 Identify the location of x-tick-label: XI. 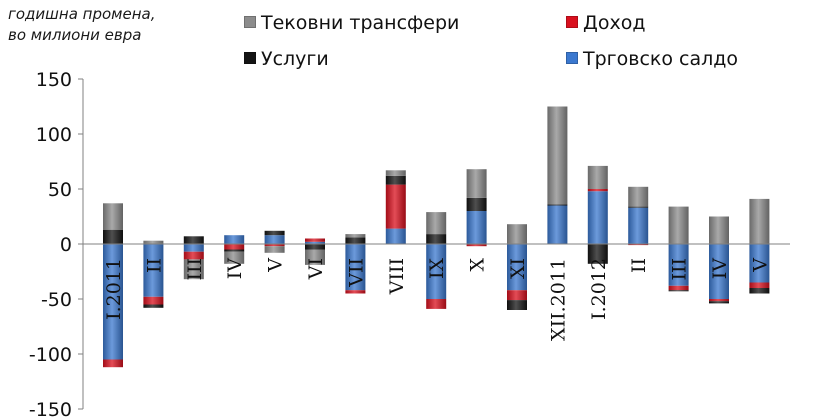
(518, 268).